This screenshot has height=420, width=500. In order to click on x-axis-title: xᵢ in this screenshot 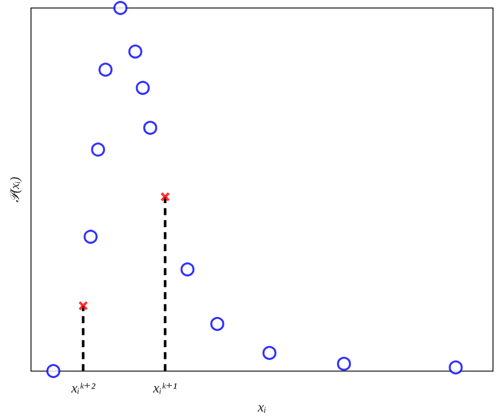, I will do `click(261, 408)`.